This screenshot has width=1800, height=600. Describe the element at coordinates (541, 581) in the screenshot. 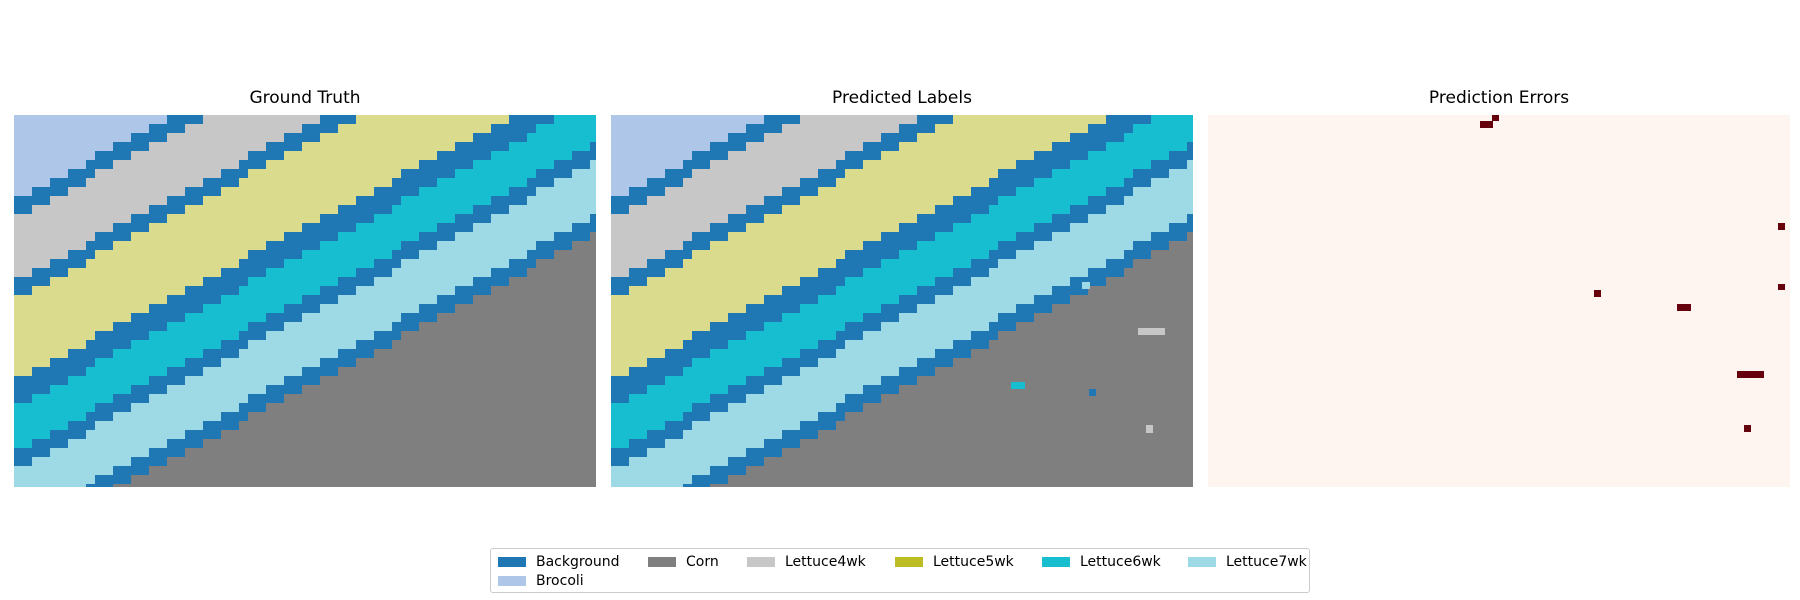

I see `legend-item-brocoli: Brocoli` at that location.